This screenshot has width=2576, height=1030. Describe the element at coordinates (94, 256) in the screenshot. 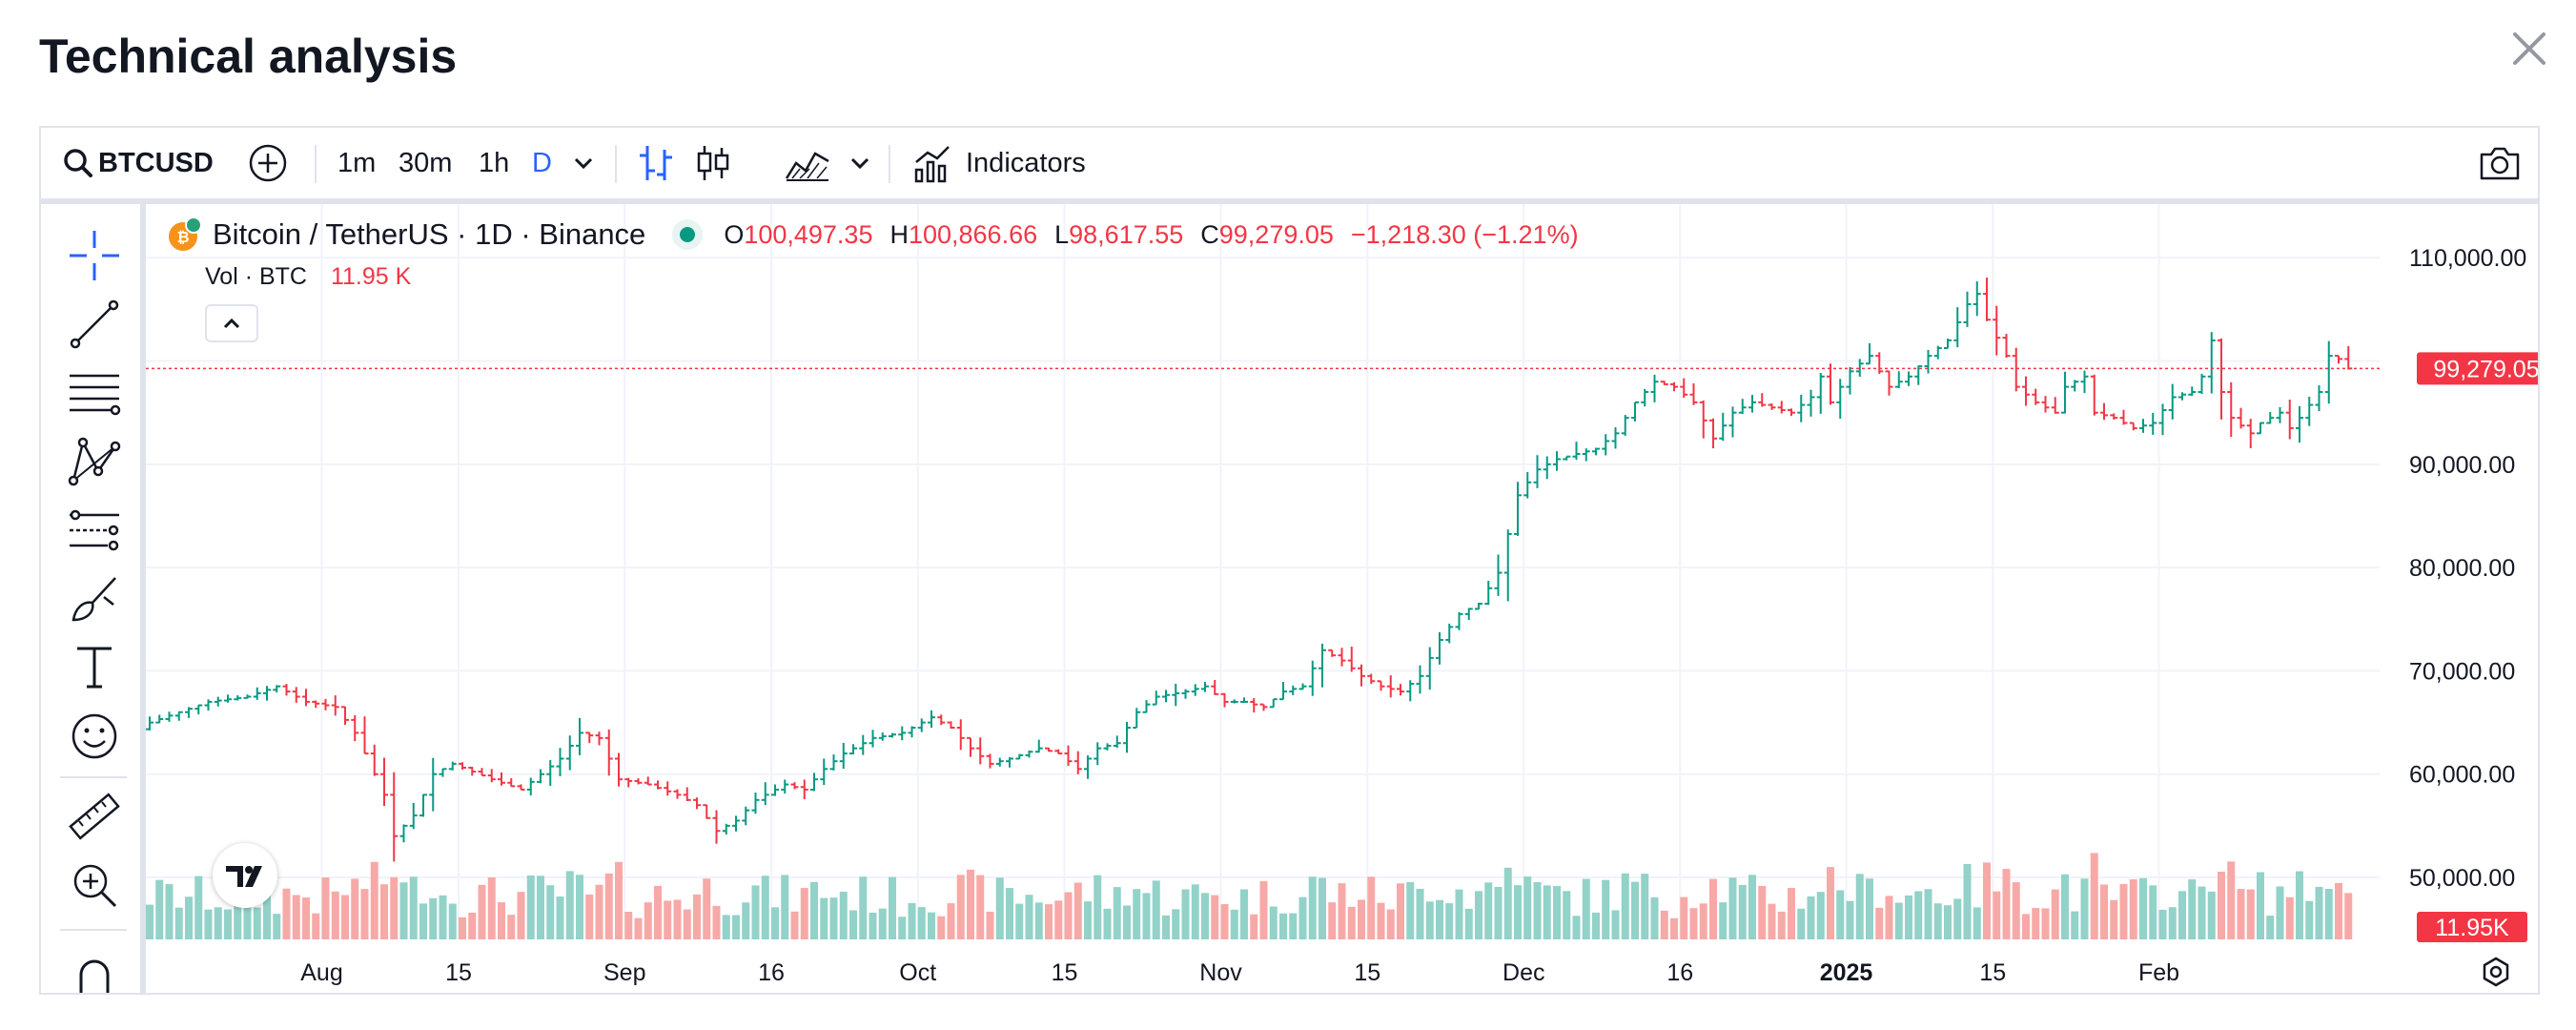

I see `crosshair-icon` at that location.